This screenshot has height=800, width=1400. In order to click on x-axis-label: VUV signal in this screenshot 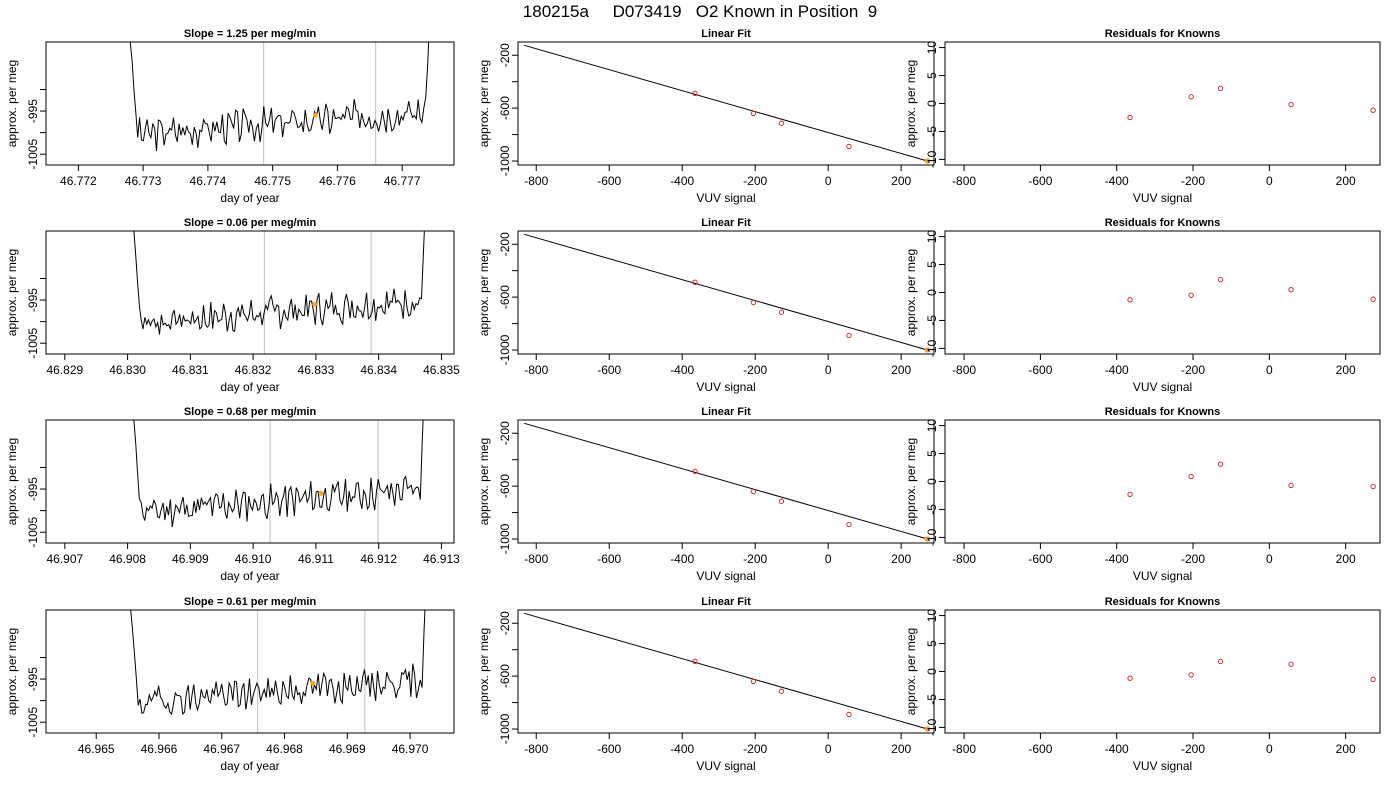, I will do `click(725, 766)`.